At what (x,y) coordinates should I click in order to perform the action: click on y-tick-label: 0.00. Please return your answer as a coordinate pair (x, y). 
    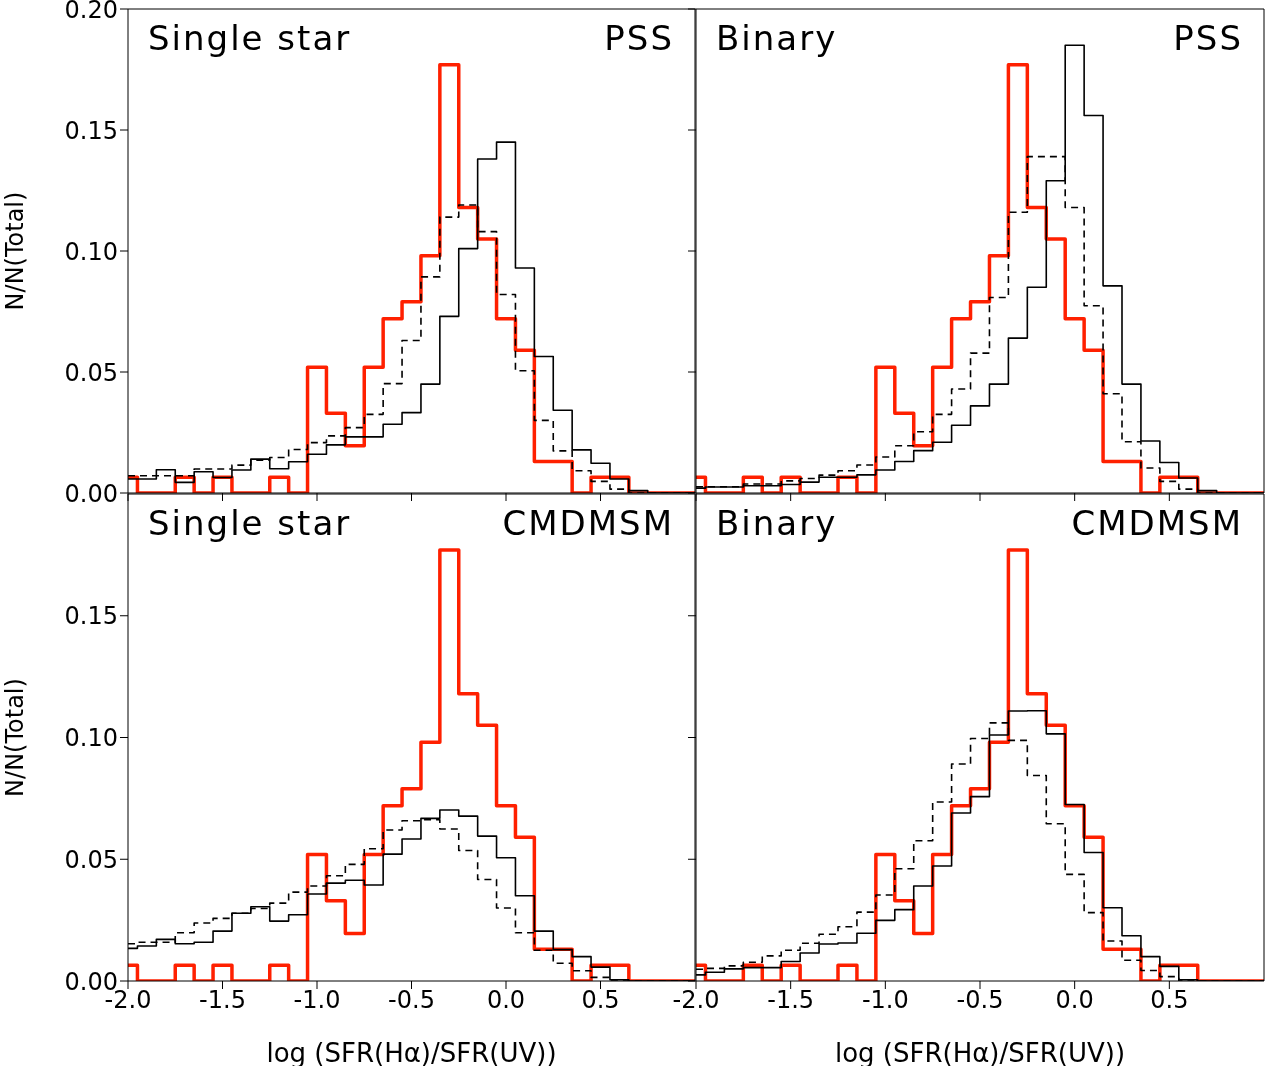
    Looking at the image, I should click on (91, 493).